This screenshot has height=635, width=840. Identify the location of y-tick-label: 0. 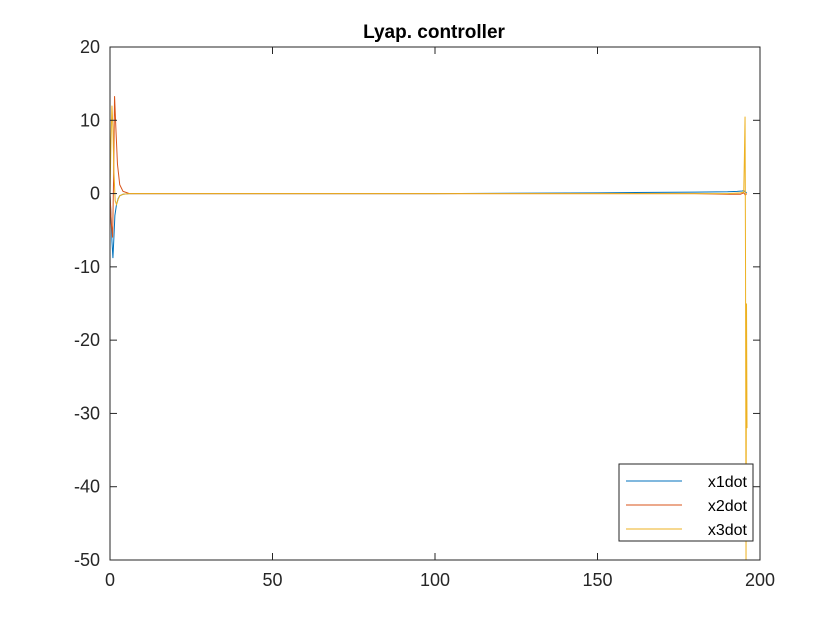
(95, 194).